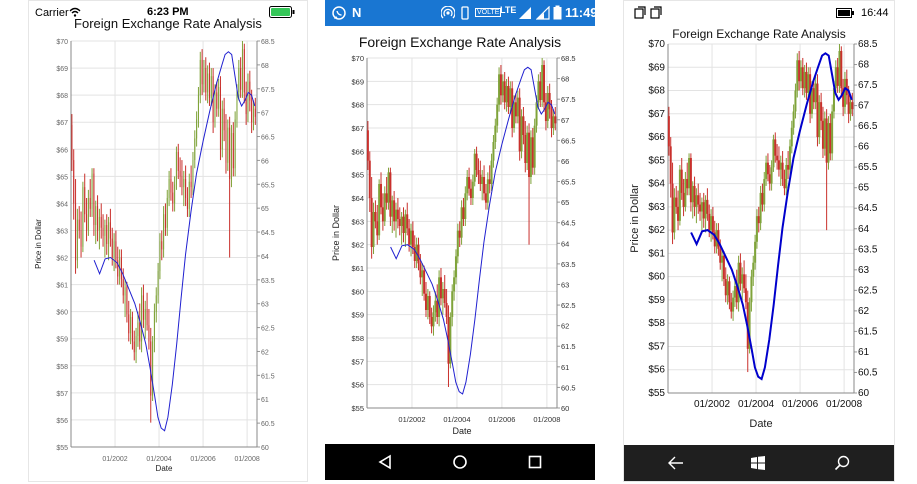 This screenshot has width=917, height=484. I want to click on windows-logo-icon, so click(758, 463).